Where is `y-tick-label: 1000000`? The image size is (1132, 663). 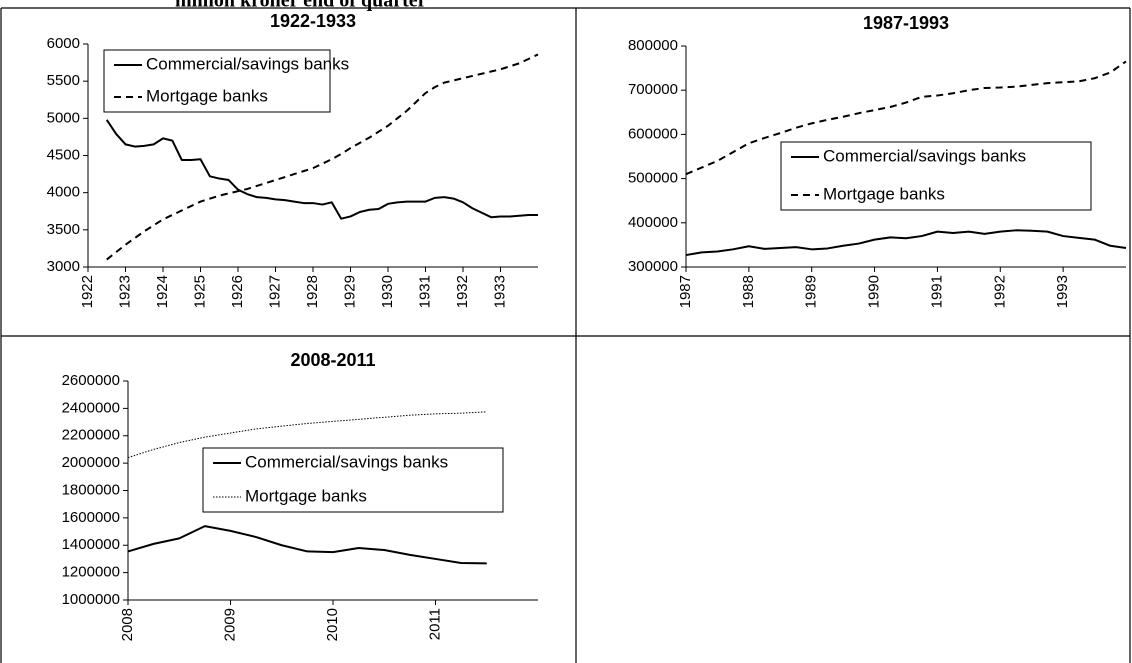
y-tick-label: 1000000 is located at coordinates (91, 599).